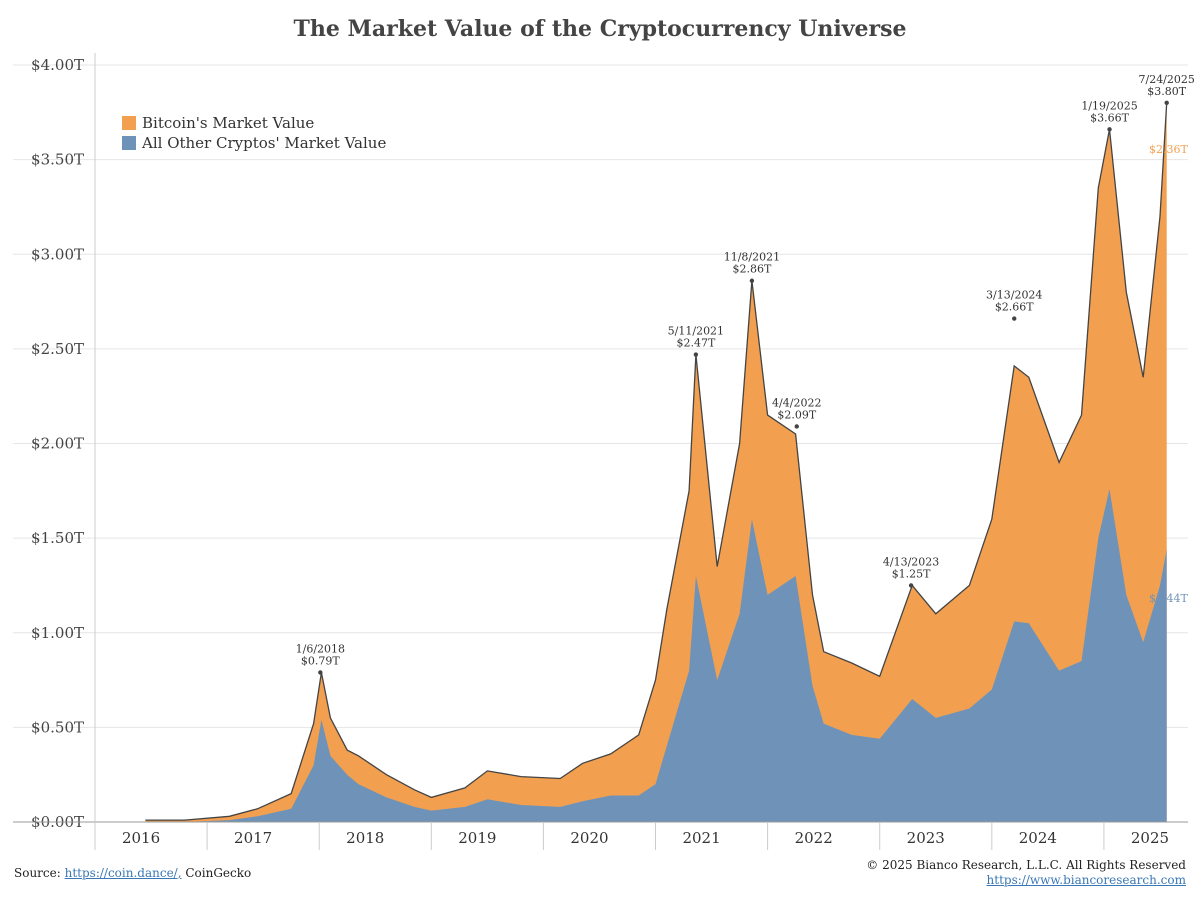  I want to click on y-tick-label: $0.50T, so click(57, 727).